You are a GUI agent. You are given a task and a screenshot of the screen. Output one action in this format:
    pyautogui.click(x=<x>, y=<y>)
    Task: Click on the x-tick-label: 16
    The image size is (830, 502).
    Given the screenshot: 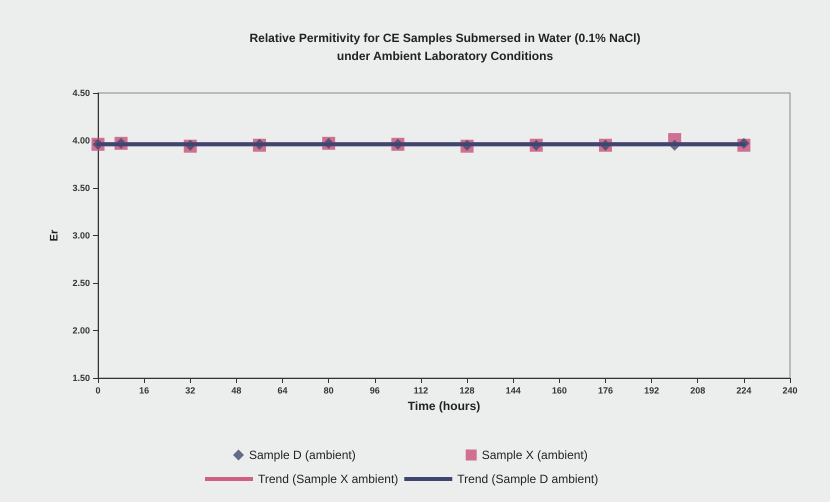 What is the action you would take?
    pyautogui.click(x=144, y=391)
    